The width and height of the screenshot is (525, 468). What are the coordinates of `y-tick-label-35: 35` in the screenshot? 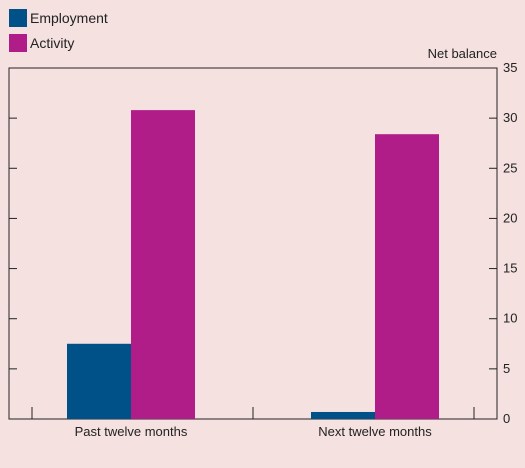 It's located at (510, 67).